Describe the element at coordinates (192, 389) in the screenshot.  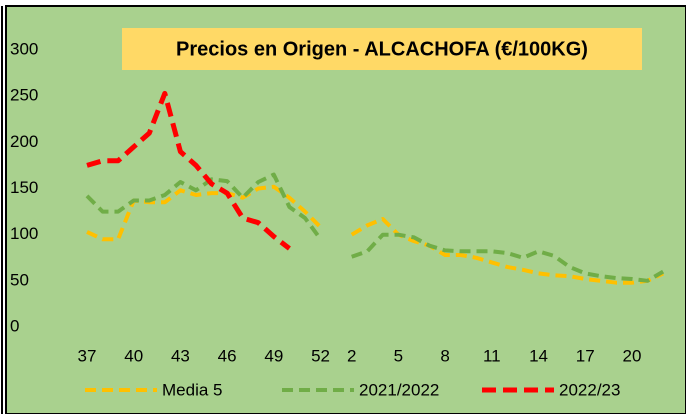
I see `legend-label: Media 5` at that location.